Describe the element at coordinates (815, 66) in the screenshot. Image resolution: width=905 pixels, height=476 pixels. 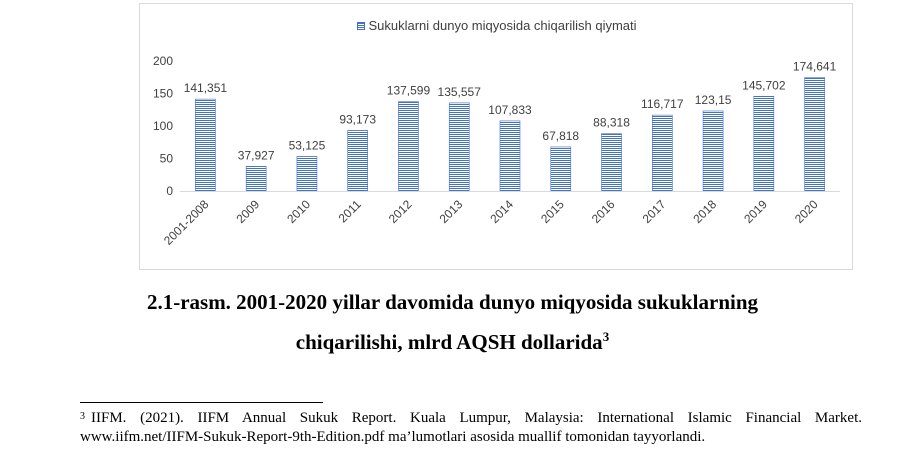
I see `data-label-2020: 174,641` at that location.